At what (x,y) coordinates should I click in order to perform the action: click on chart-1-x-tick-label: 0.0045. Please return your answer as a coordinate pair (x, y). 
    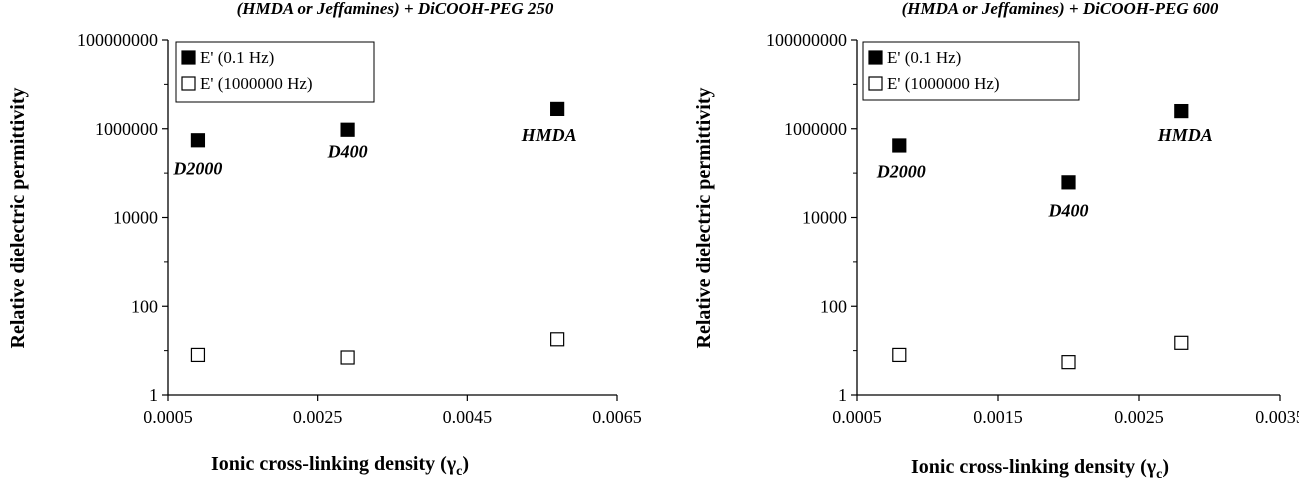
    Looking at the image, I should click on (468, 417).